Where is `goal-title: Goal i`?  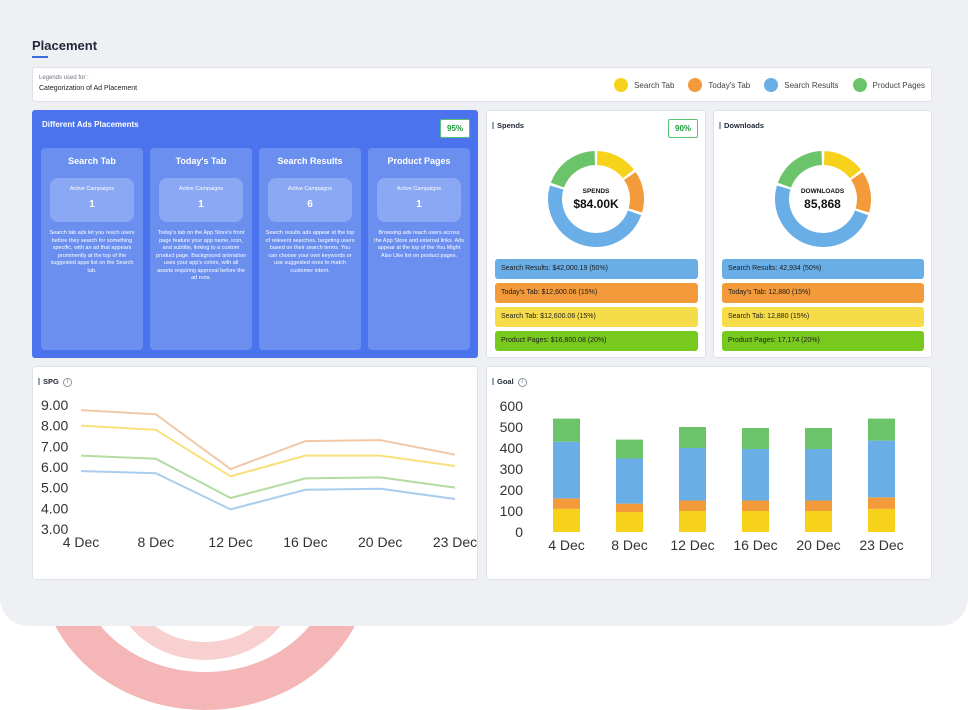 goal-title: Goal i is located at coordinates (509, 382).